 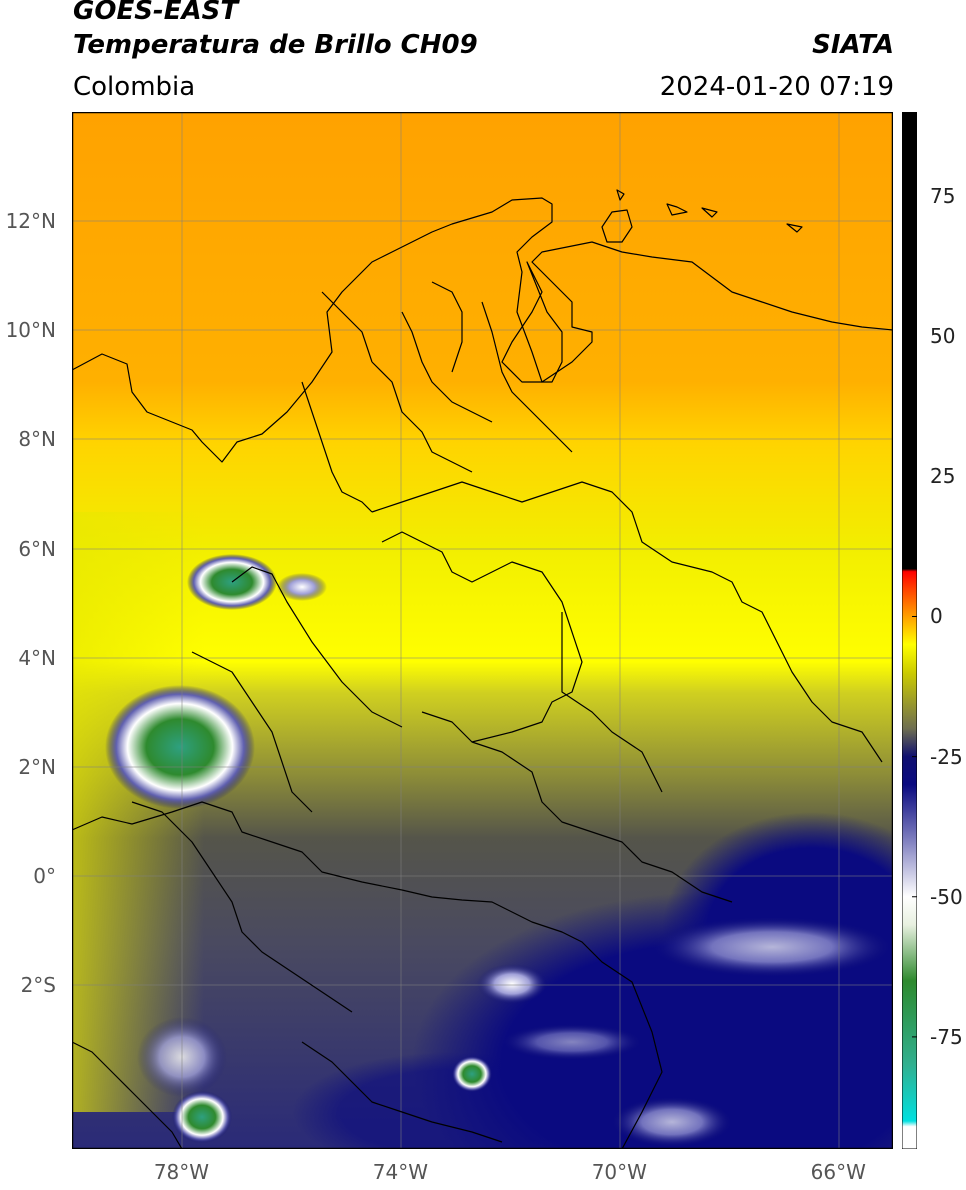 I want to click on latitude-tick-label: 2°S, so click(x=38, y=985).